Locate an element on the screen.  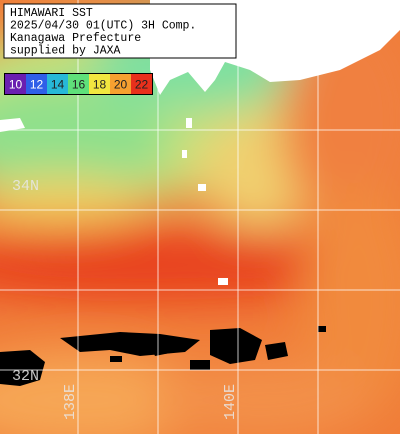
lat-label: 34N is located at coordinates (25, 186).